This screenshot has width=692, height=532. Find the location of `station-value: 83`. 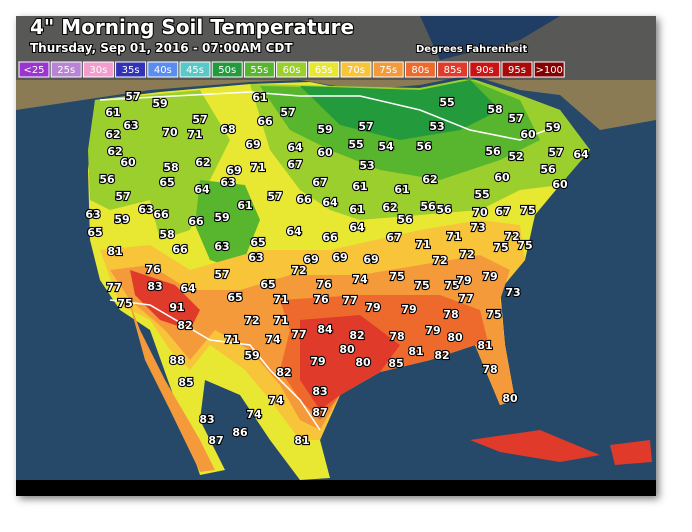

station-value: 83 is located at coordinates (206, 419).